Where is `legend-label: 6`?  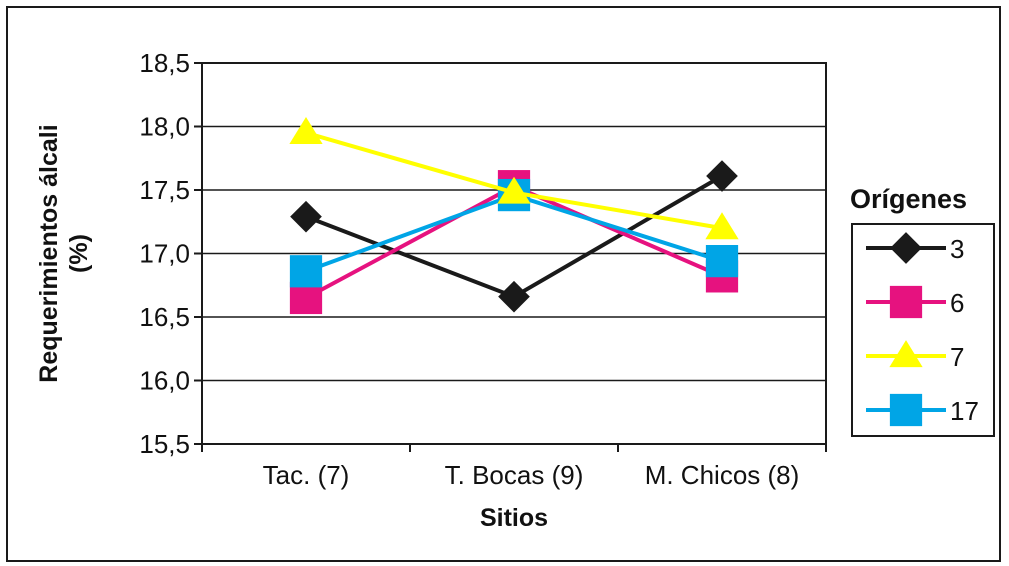
legend-label: 6 is located at coordinates (957, 303).